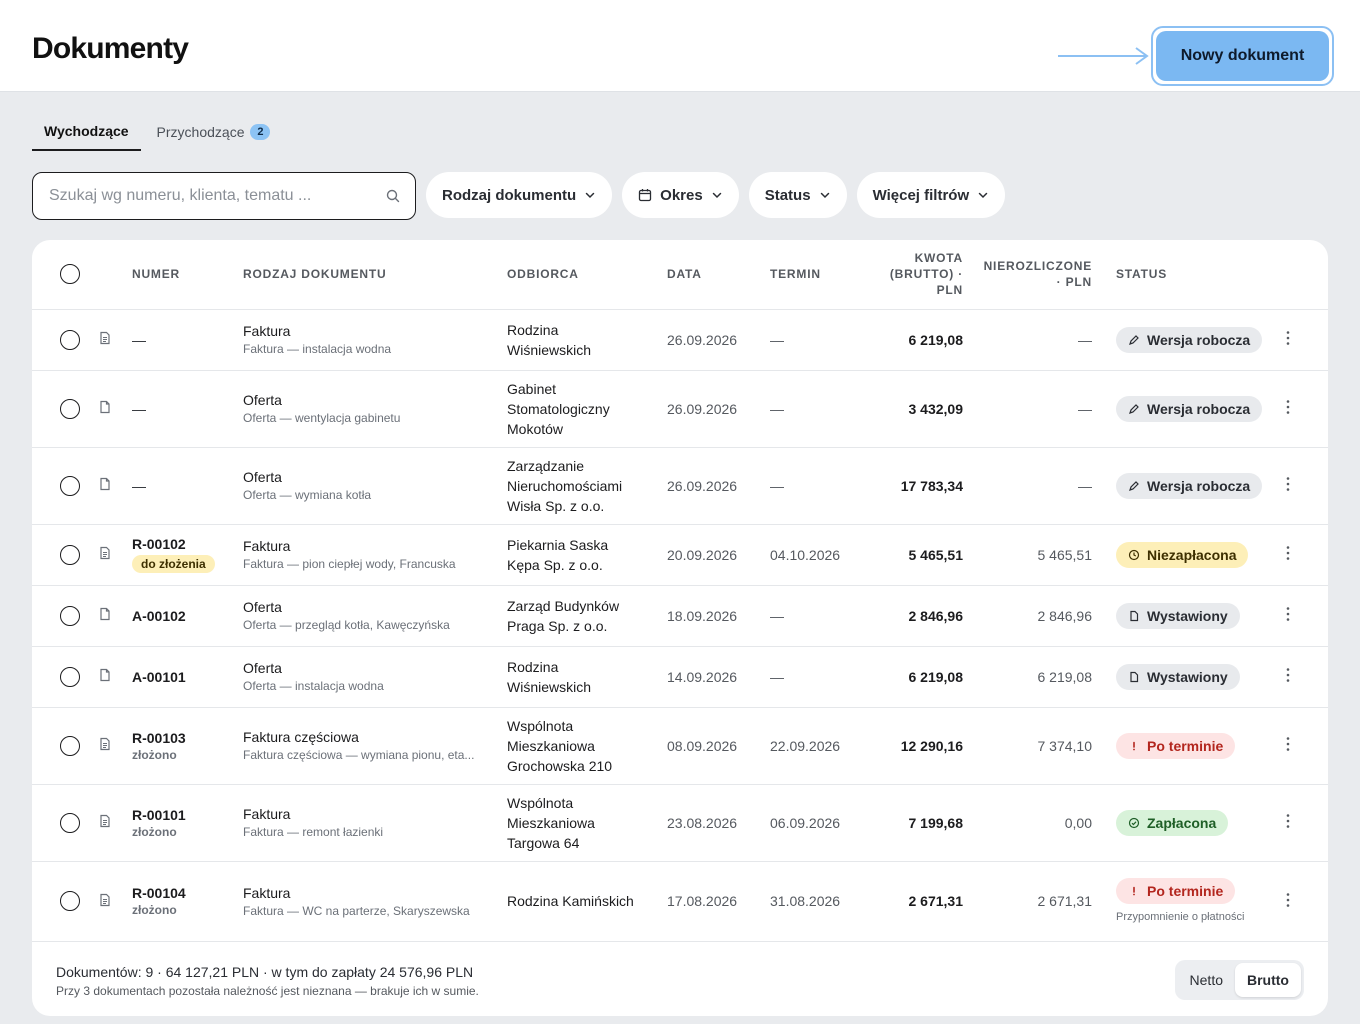 The image size is (1360, 1024). I want to click on unsettled-cell: 6 219,08, so click(1027, 677).